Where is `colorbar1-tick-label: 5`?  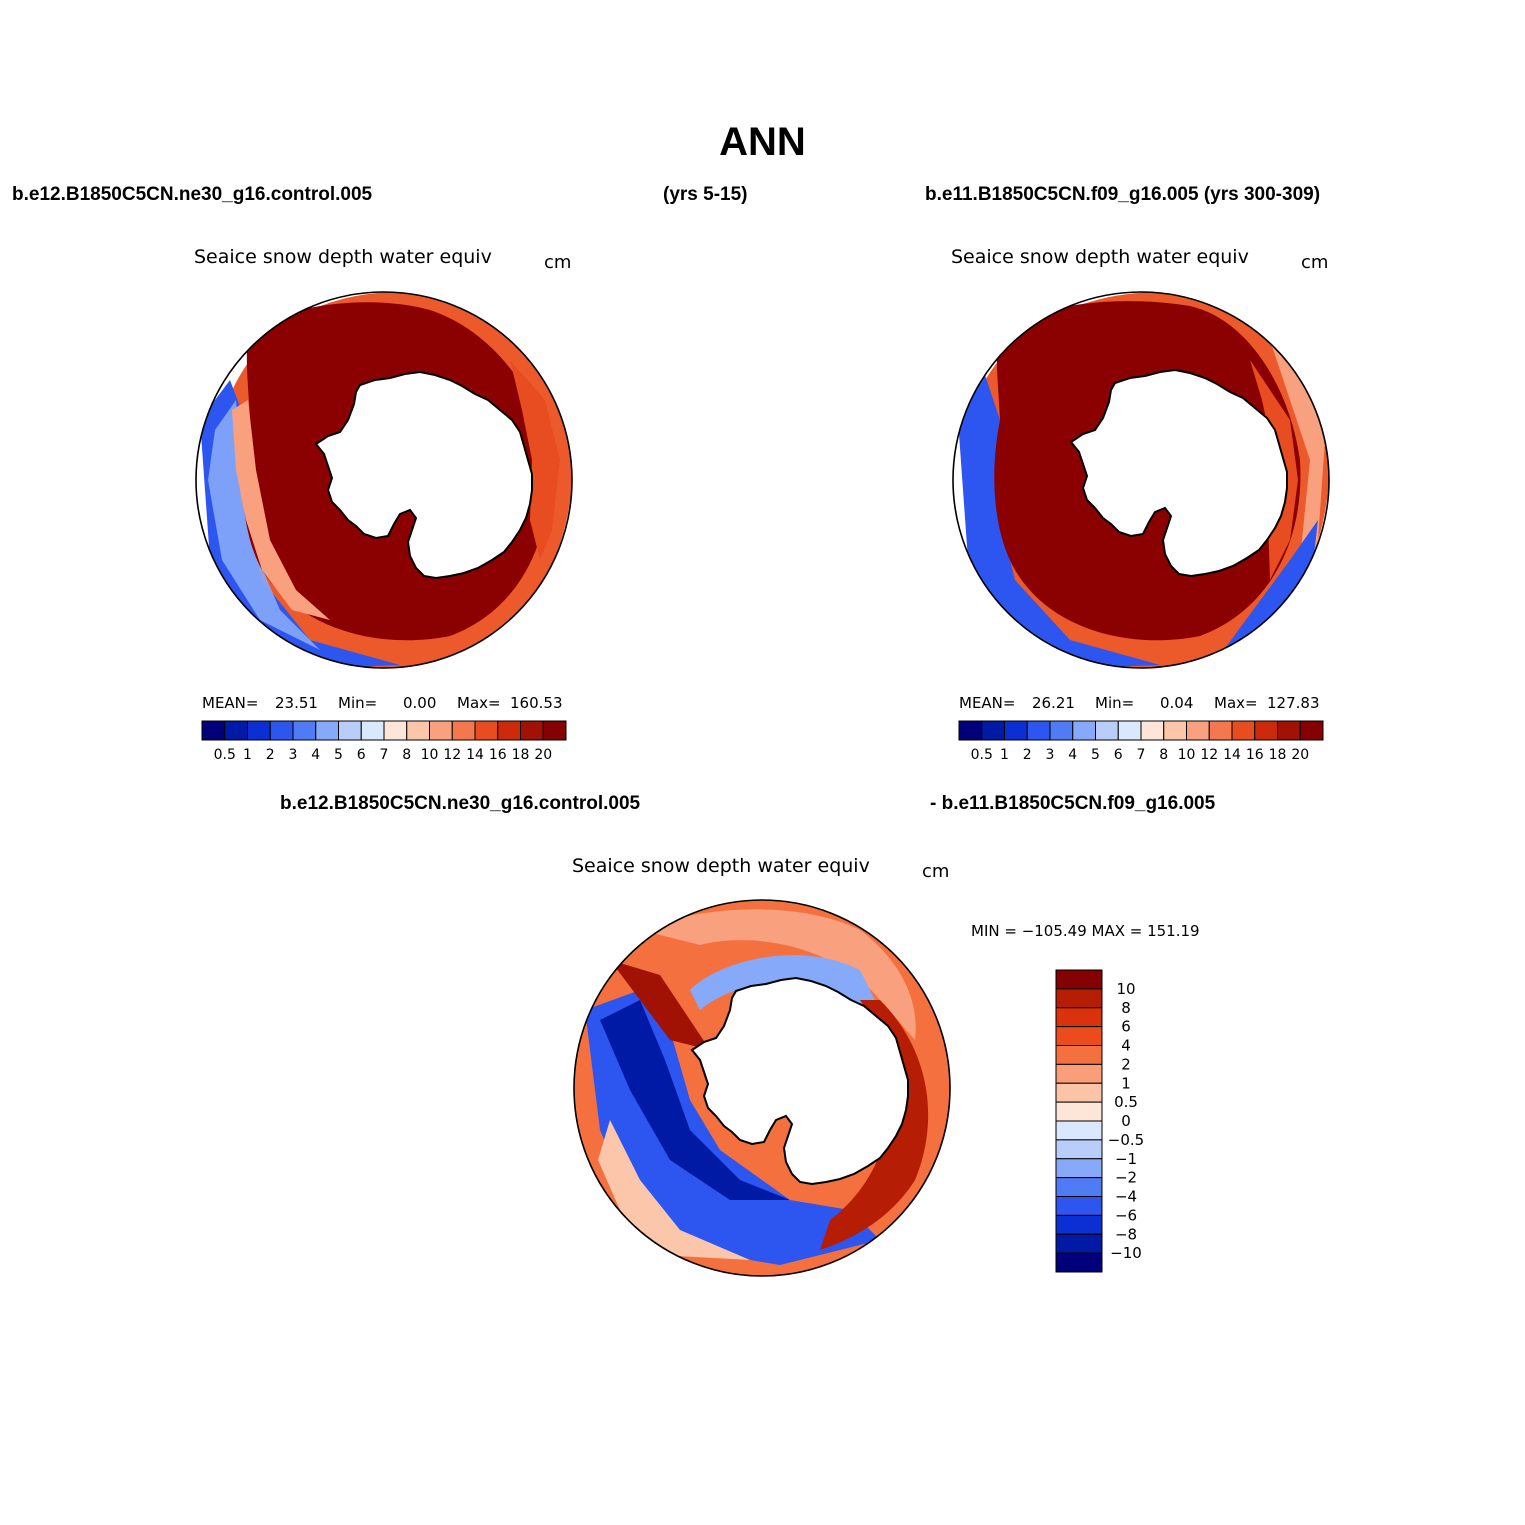 colorbar1-tick-label: 5 is located at coordinates (338, 755).